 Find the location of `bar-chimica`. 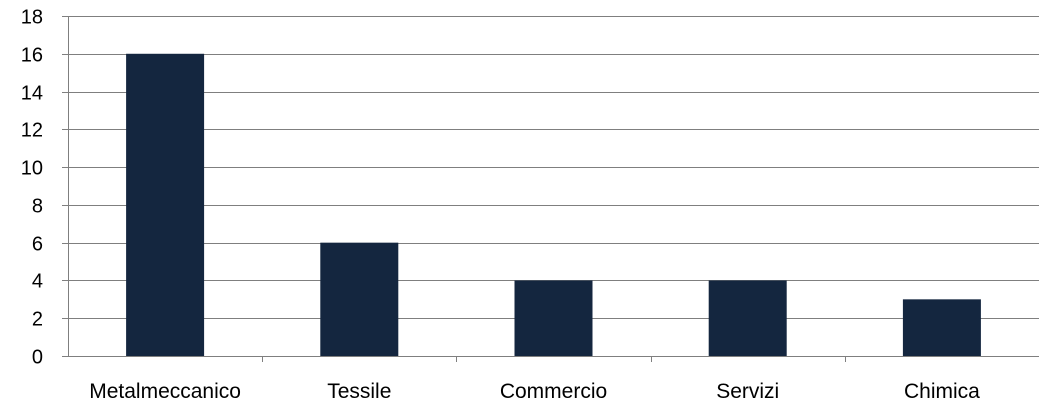

bar-chimica is located at coordinates (941, 327).